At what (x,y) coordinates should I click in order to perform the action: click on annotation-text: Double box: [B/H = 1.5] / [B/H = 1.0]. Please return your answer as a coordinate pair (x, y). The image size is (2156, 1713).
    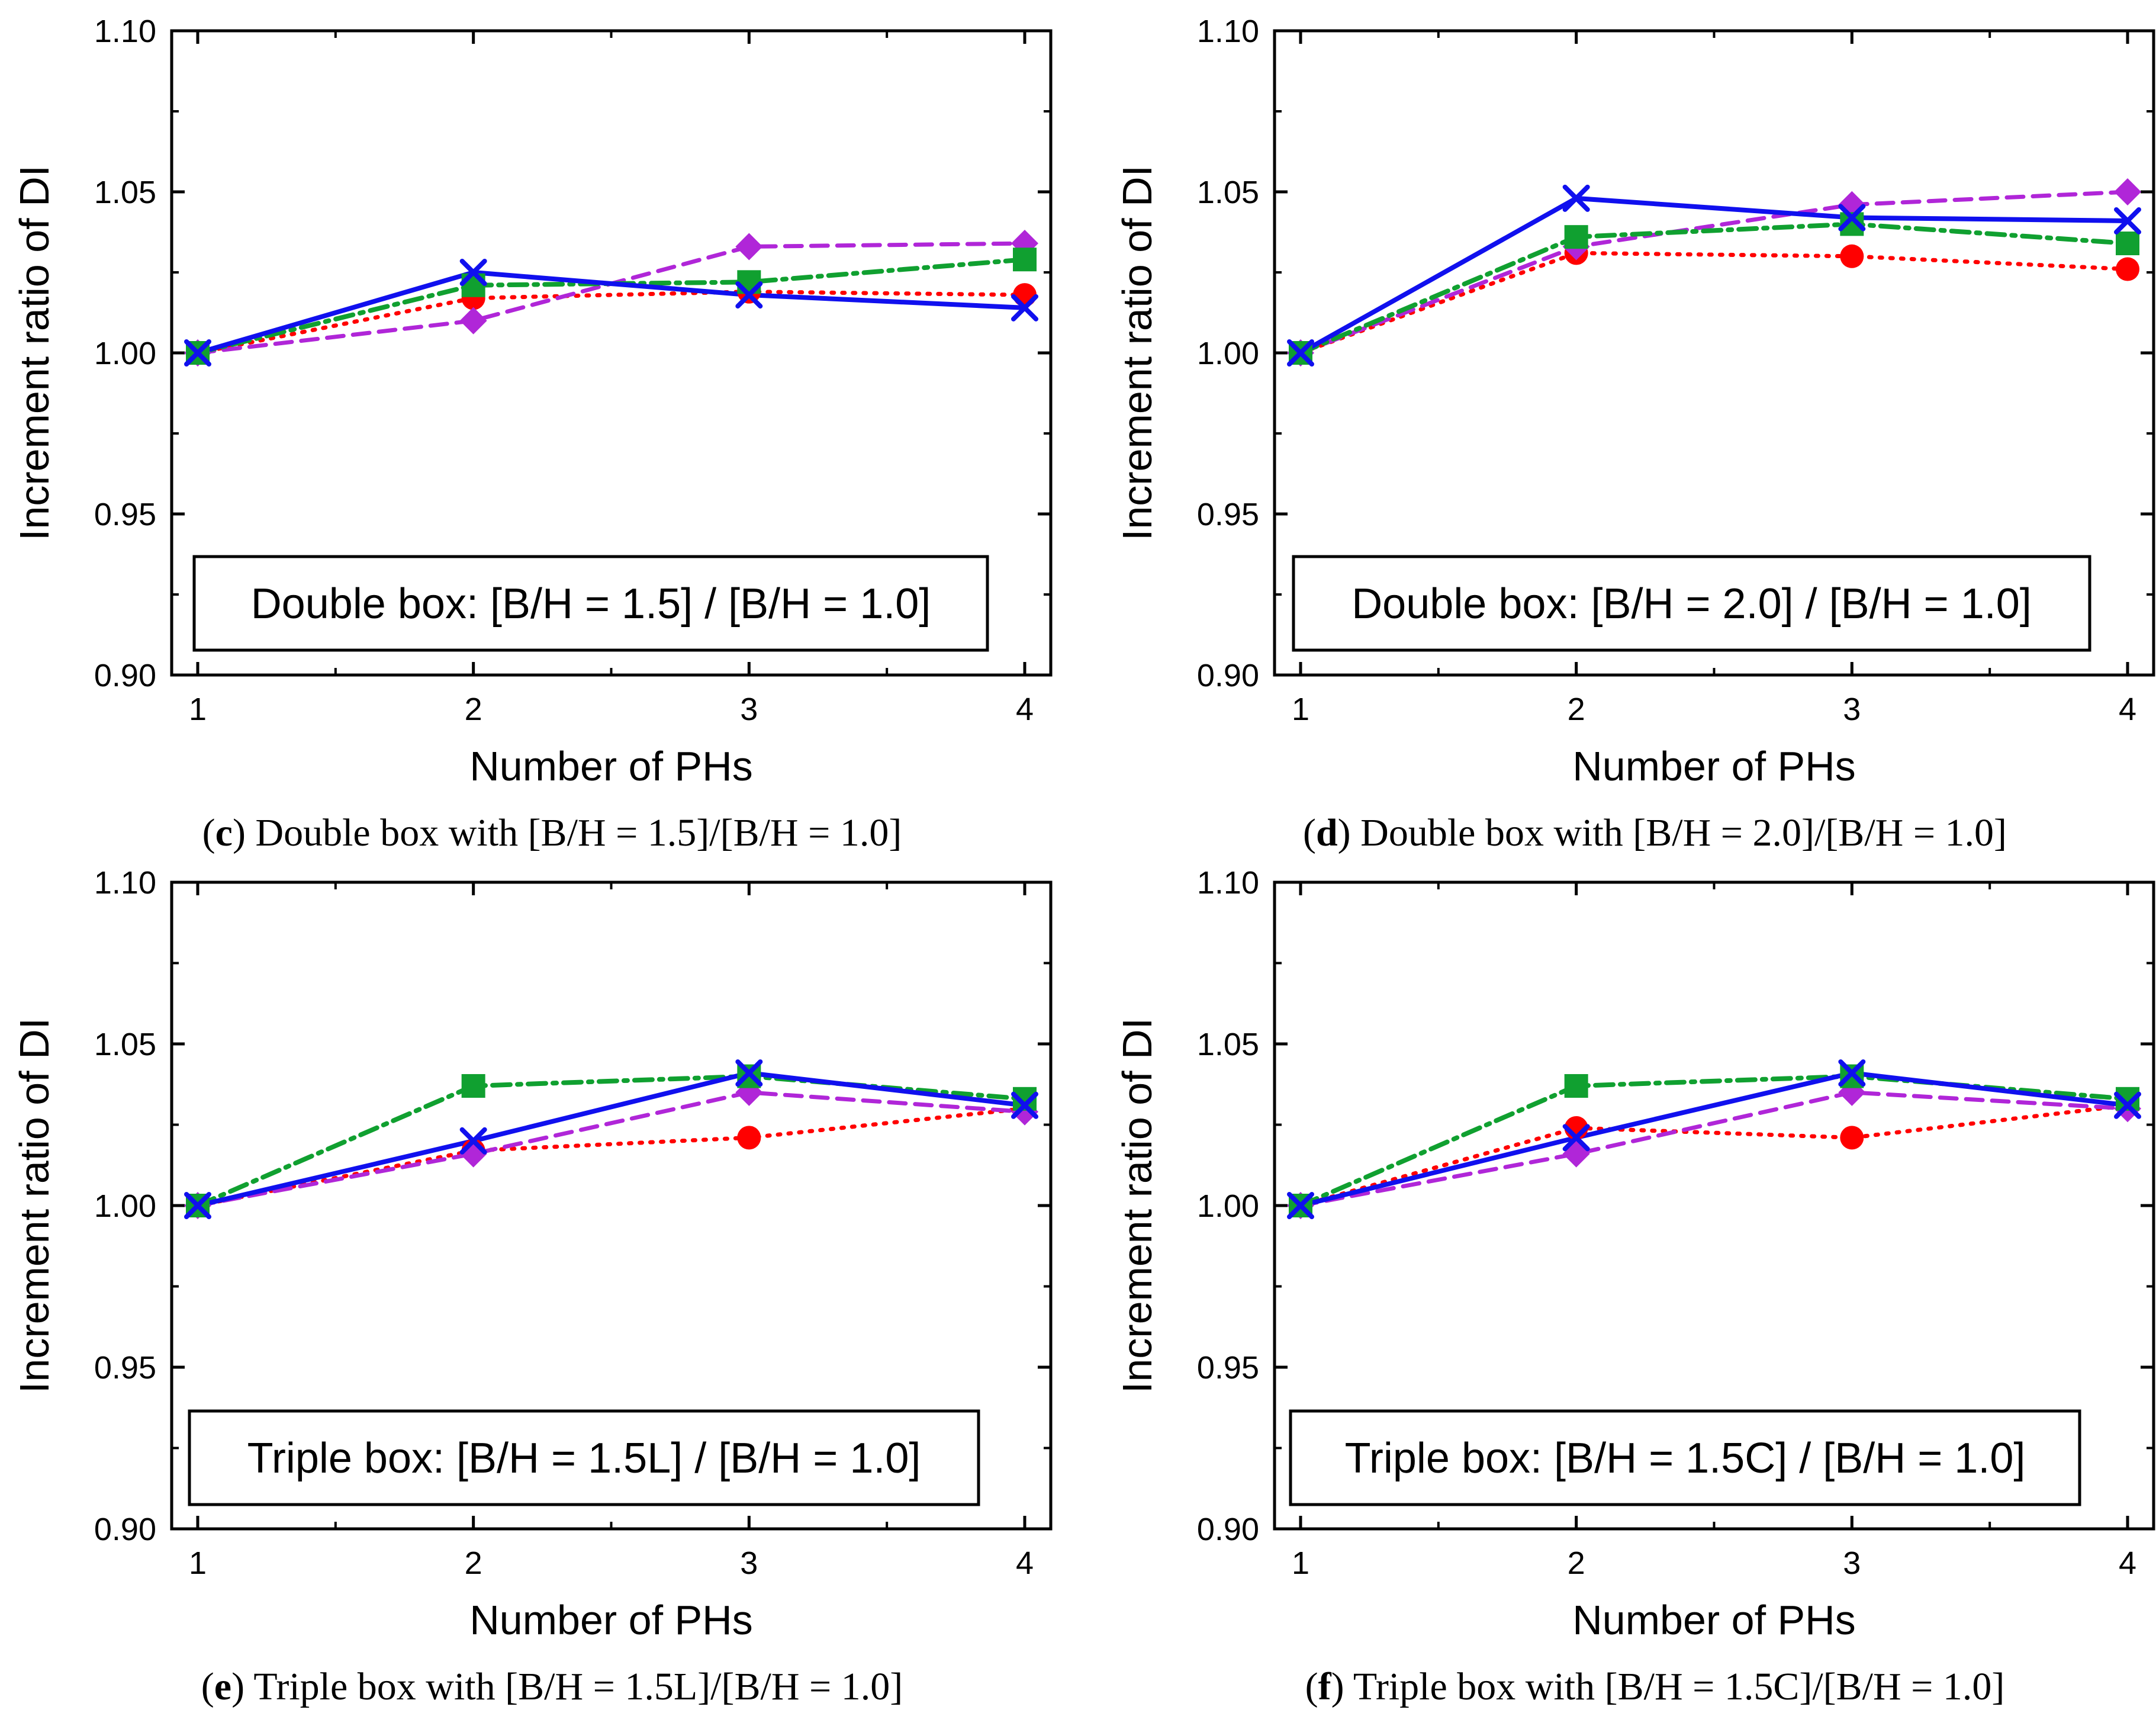
    Looking at the image, I should click on (591, 604).